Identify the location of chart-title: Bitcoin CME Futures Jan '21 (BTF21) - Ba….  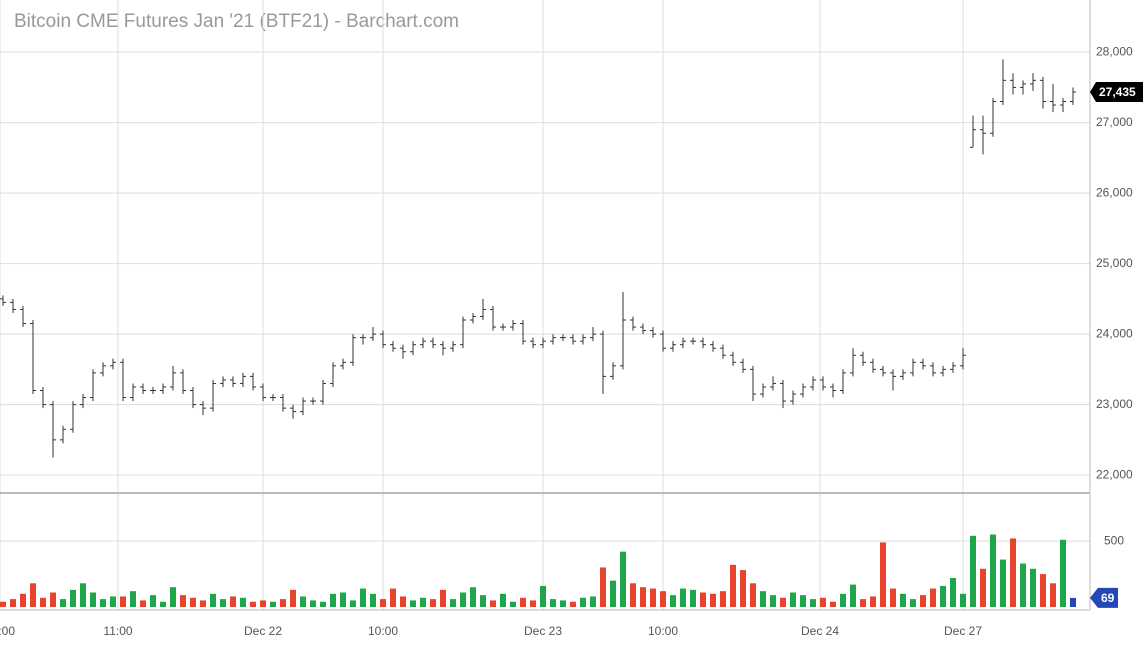
(236, 21).